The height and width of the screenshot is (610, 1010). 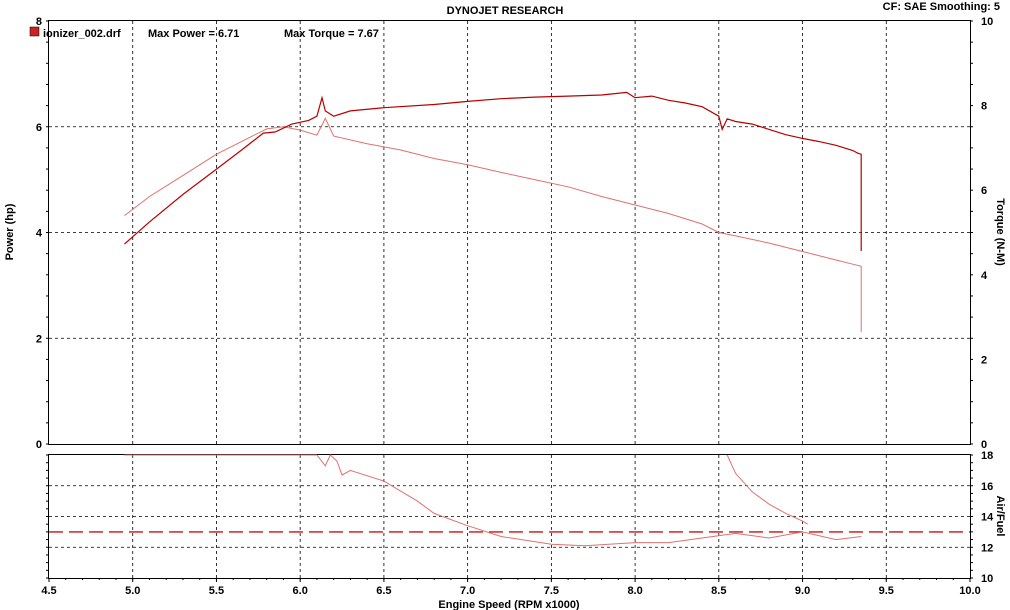 What do you see at coordinates (969, 591) in the screenshot?
I see `x-tick-label: 10.0` at bounding box center [969, 591].